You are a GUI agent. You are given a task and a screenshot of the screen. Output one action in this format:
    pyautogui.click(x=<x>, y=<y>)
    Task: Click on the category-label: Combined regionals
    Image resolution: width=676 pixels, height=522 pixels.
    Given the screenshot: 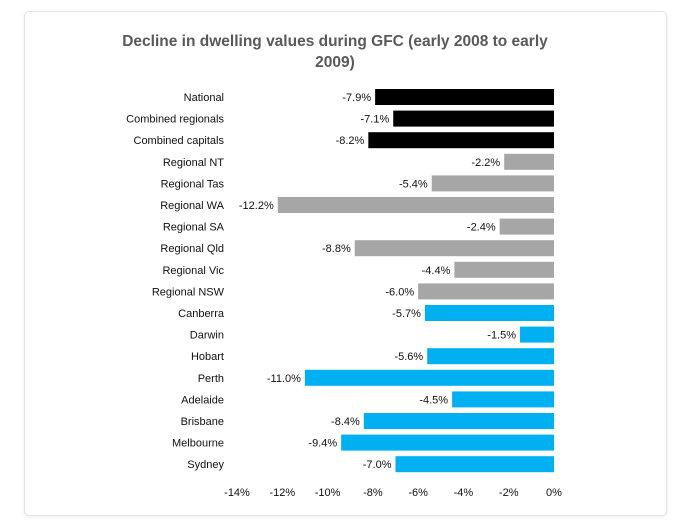 What is the action you would take?
    pyautogui.click(x=175, y=120)
    